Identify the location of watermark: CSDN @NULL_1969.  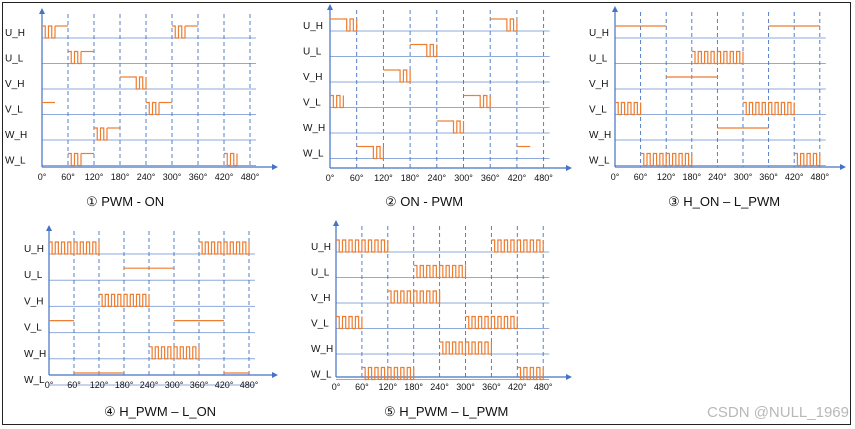
(778, 412).